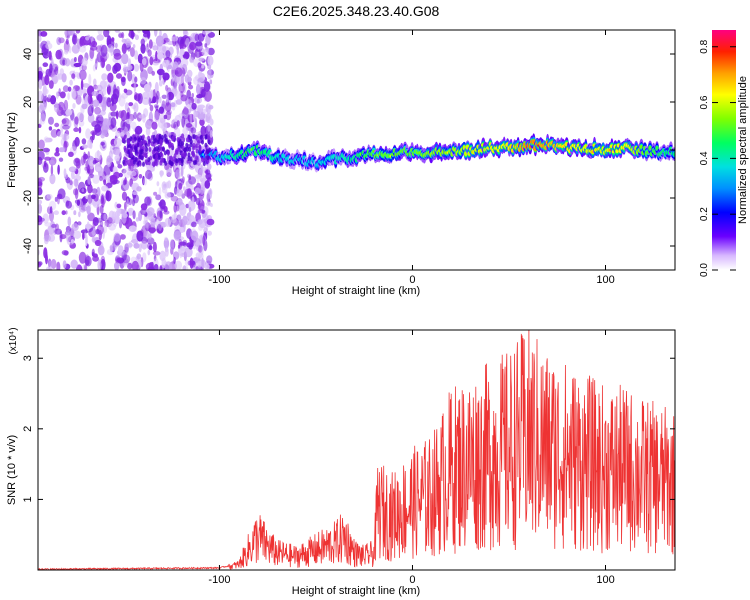  What do you see at coordinates (724, 150) in the screenshot?
I see `colorbar-gradient` at bounding box center [724, 150].